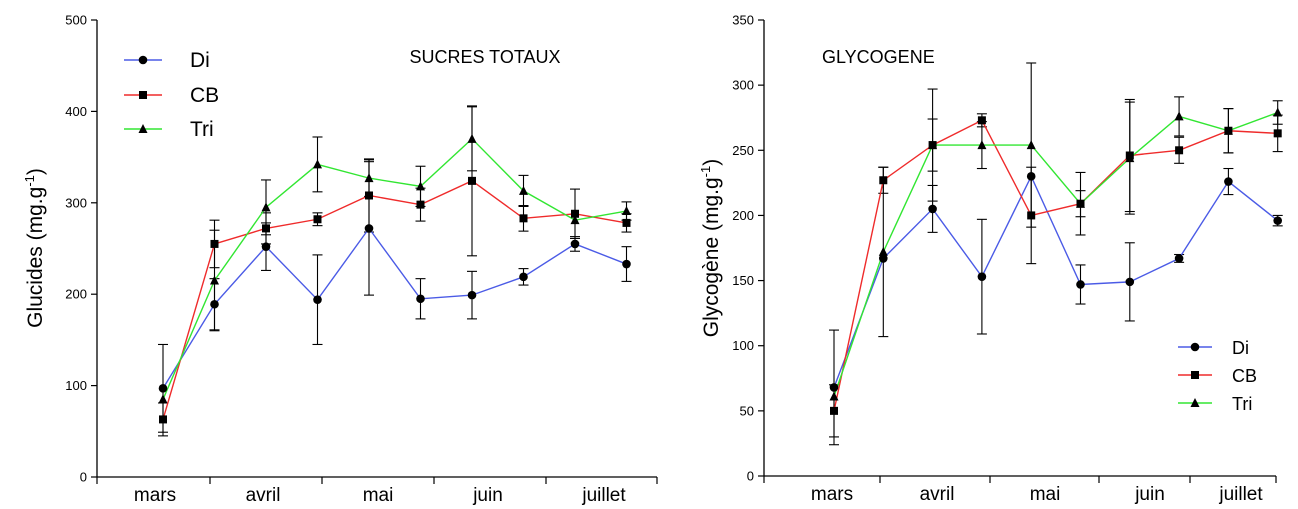  What do you see at coordinates (76, 294) in the screenshot?
I see `left-chart-y-tick-label: 200` at bounding box center [76, 294].